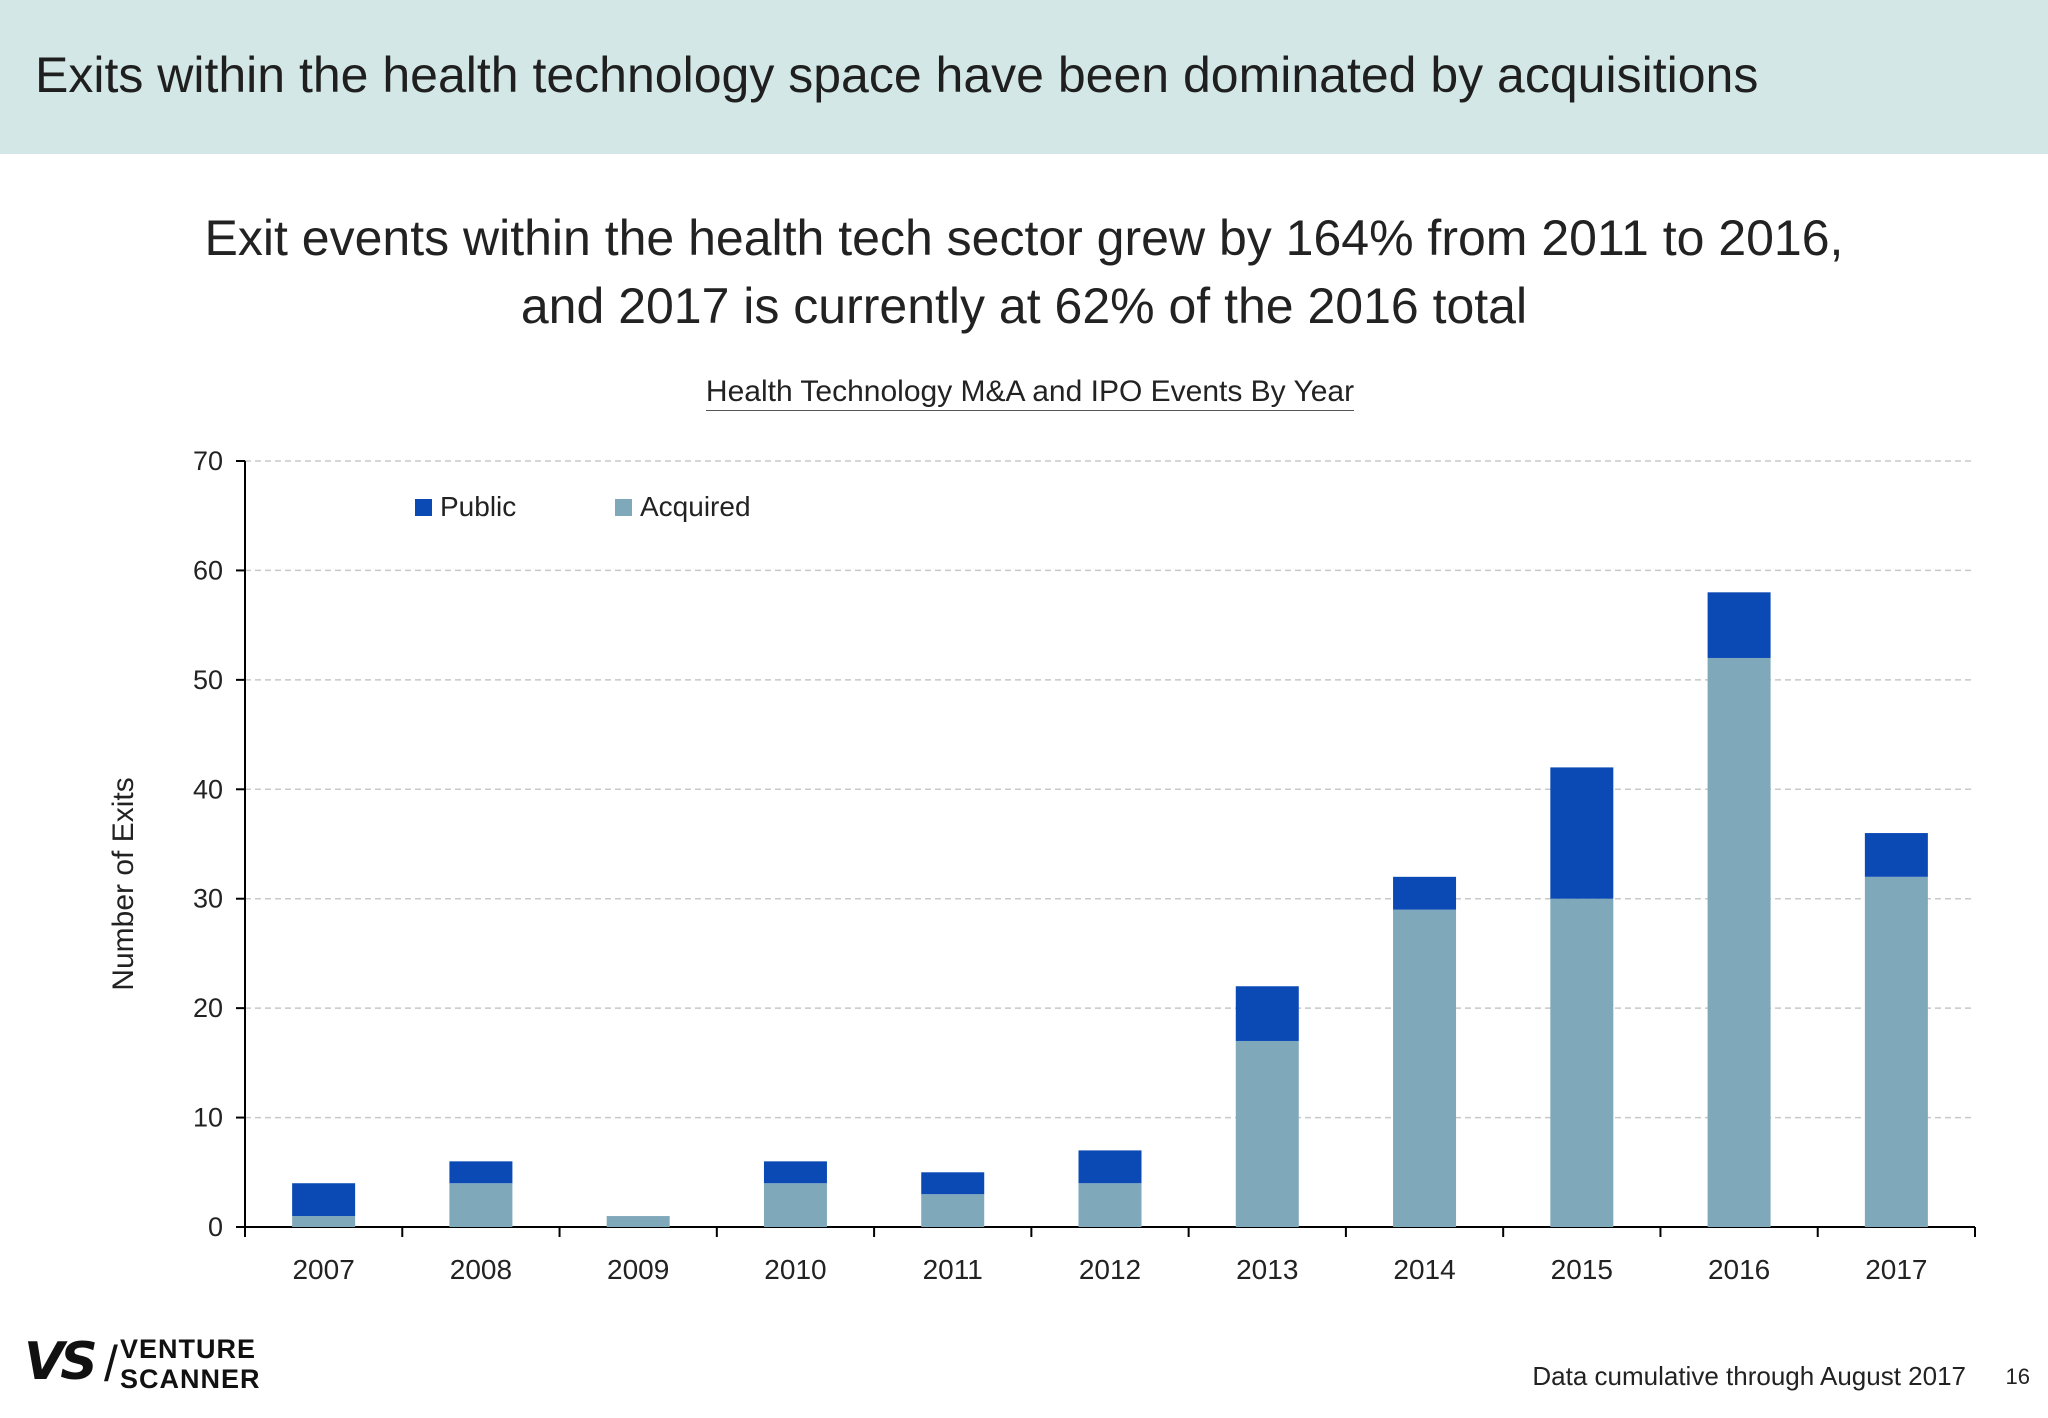 This screenshot has height=1418, width=2048. What do you see at coordinates (1425, 893) in the screenshot?
I see `bar-public-2014` at bounding box center [1425, 893].